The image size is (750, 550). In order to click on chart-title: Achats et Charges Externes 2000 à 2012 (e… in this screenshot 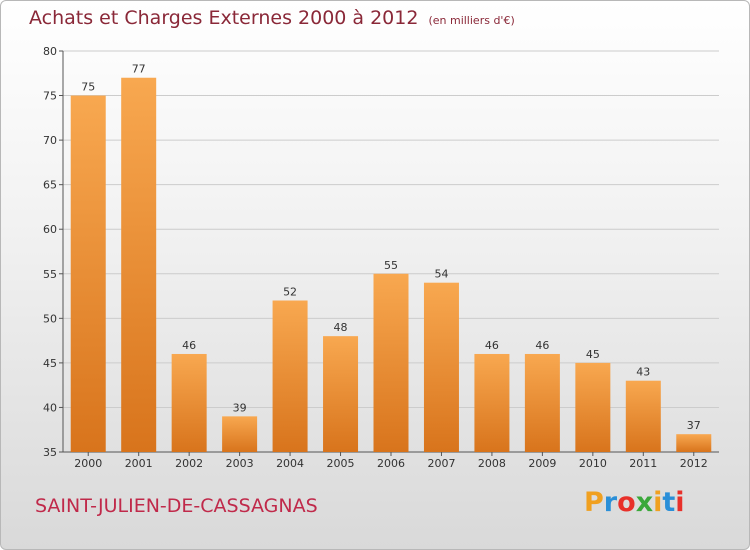, I will do `click(272, 18)`.